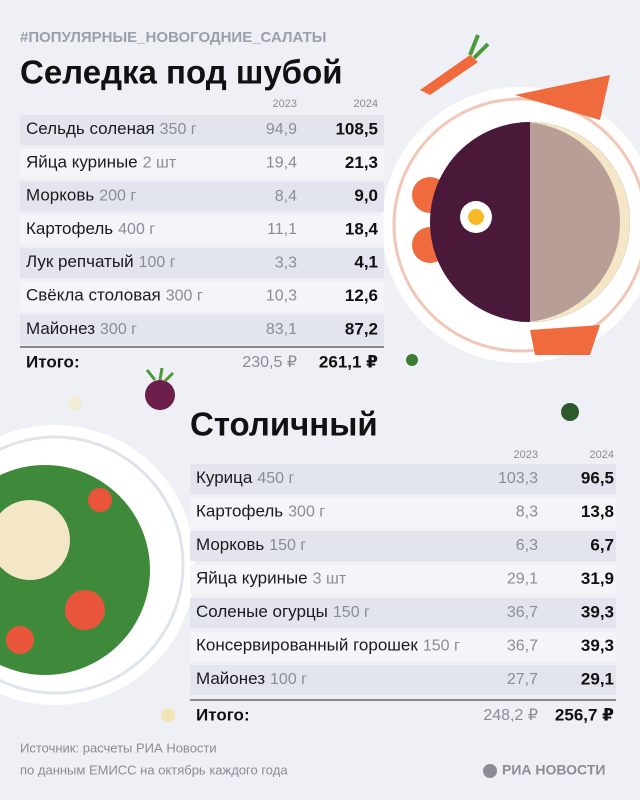  I want to click on price-2023: 19,4, so click(281, 163).